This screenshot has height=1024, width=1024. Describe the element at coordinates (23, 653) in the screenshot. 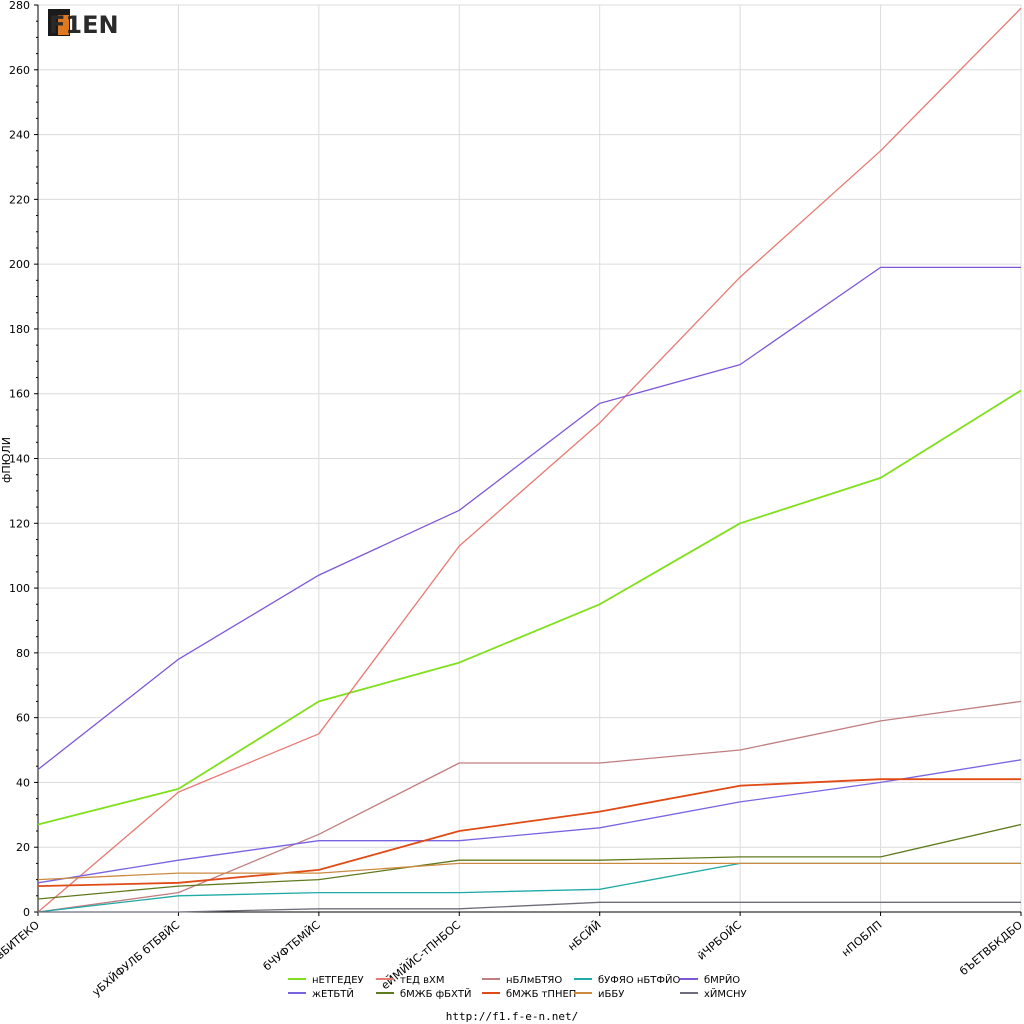

I see `y-tick-label: 80` at that location.